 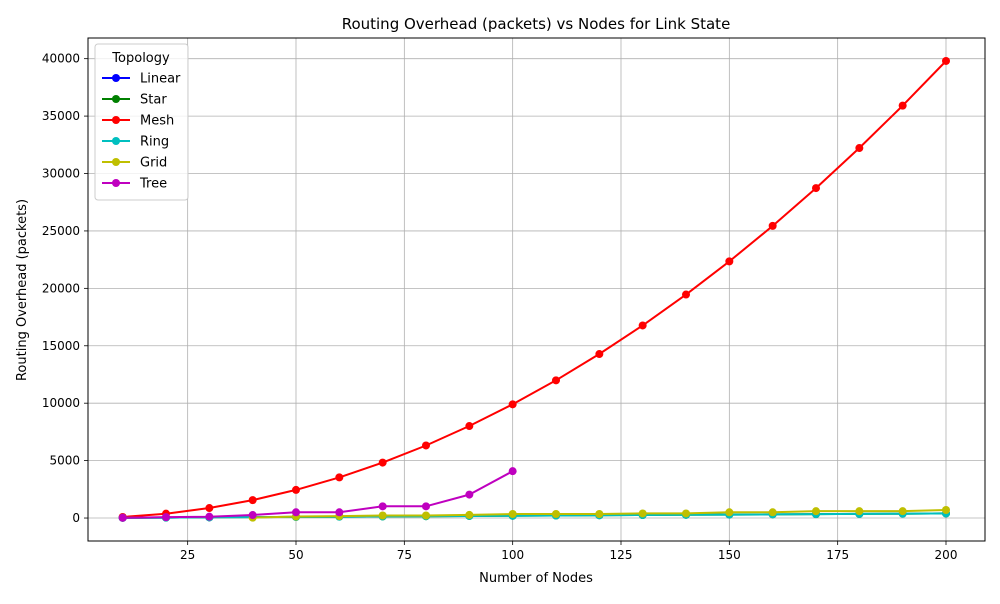 I want to click on x-axis-label: Number of Nodes, so click(x=536, y=578).